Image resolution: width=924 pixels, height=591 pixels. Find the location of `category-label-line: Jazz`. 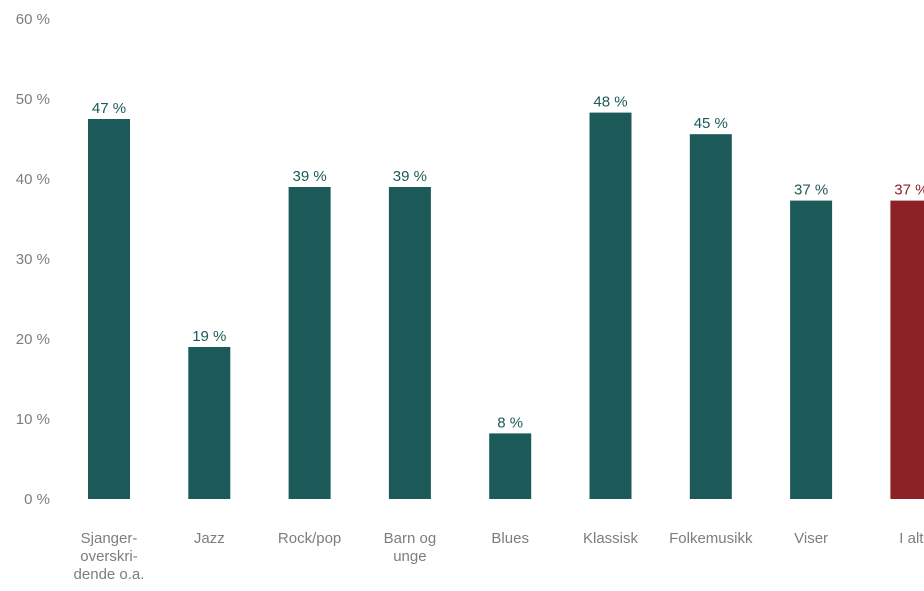

category-label-line: Jazz is located at coordinates (209, 538).